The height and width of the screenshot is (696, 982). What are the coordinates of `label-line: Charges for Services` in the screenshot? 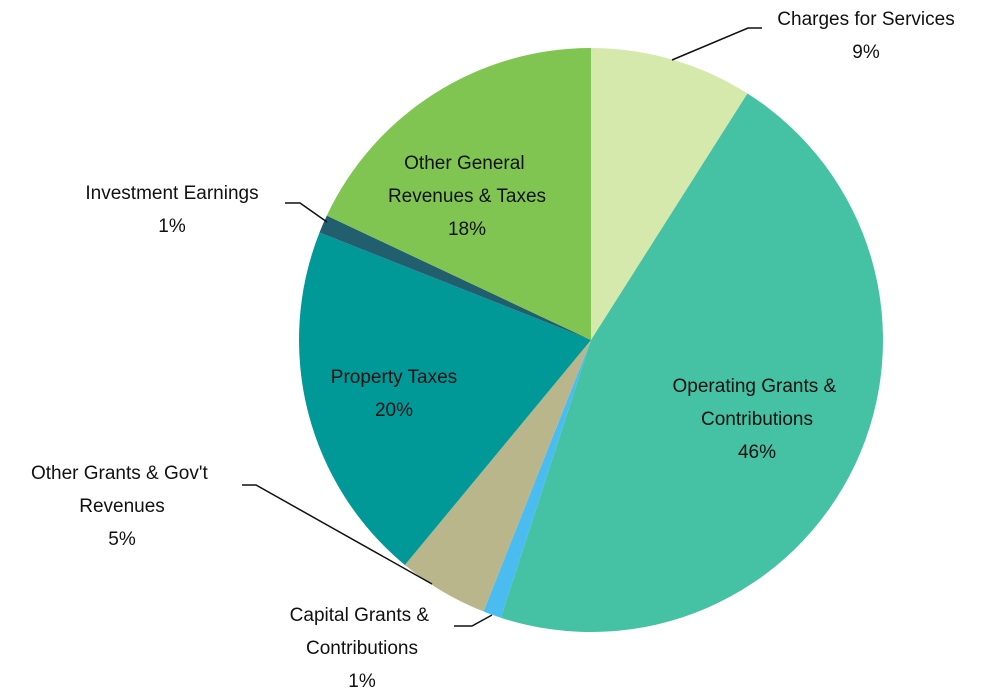 It's located at (865, 19).